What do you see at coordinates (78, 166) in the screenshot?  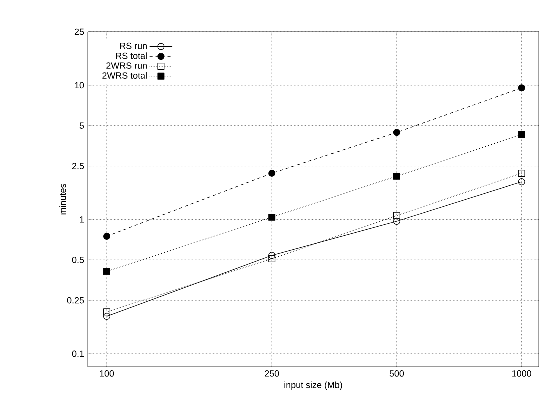 I see `y-tick-label: 2.5` at bounding box center [78, 166].